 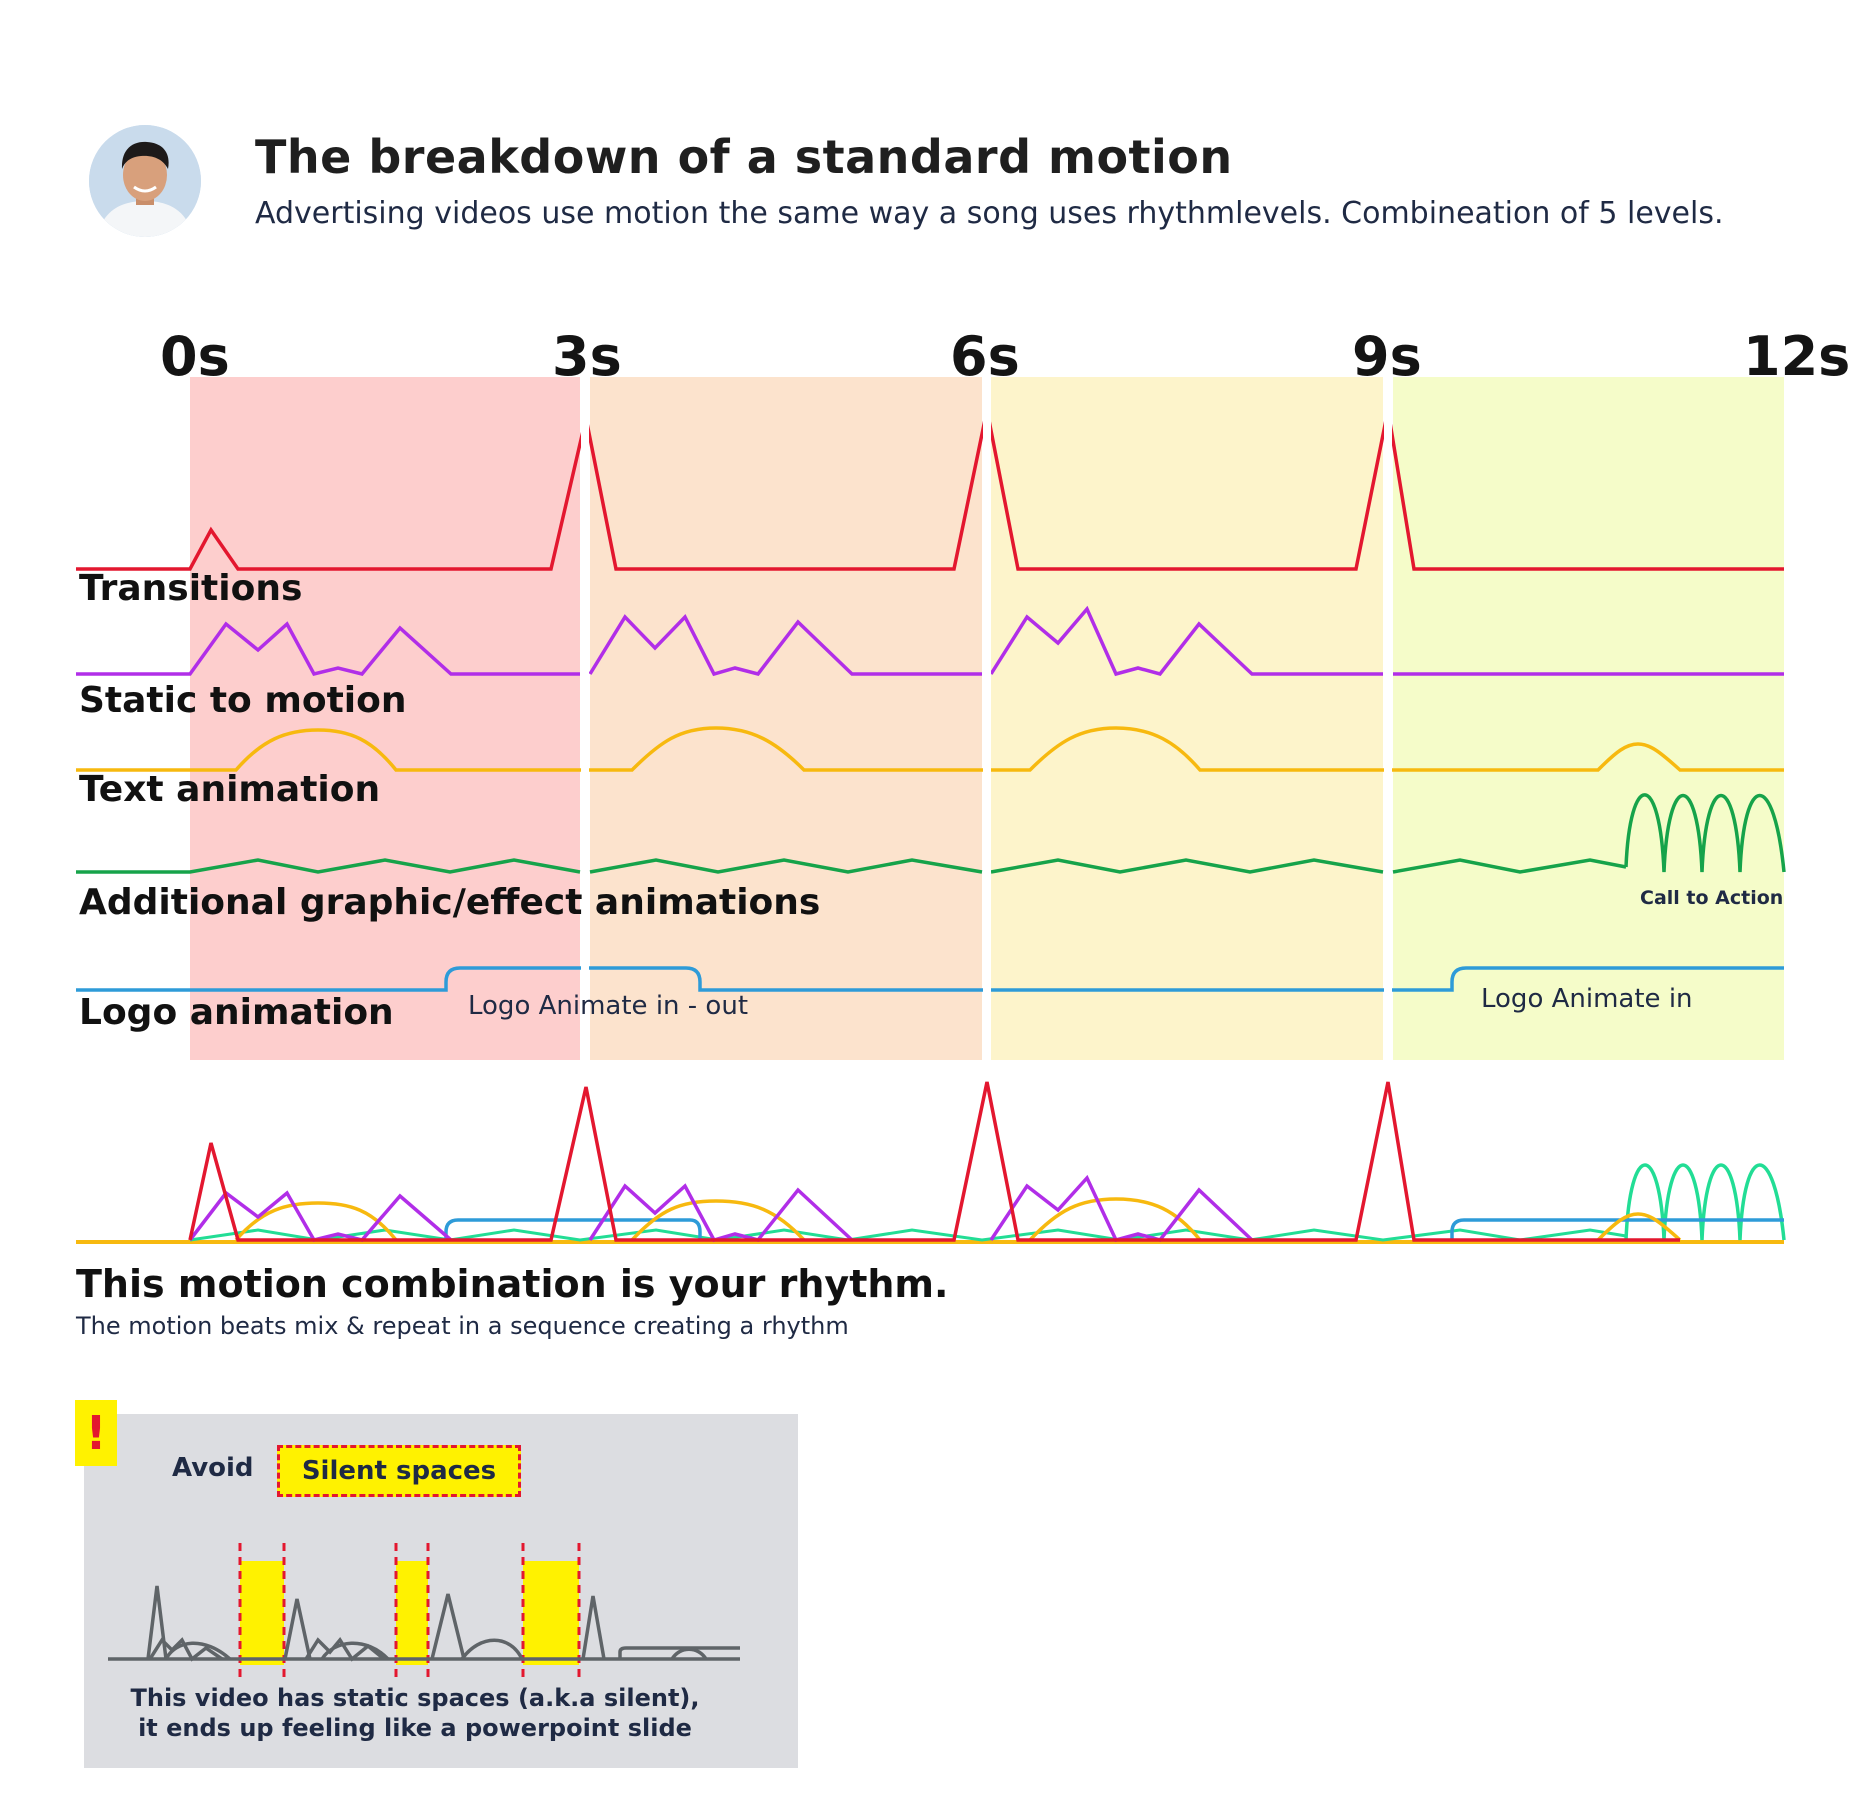 I want to click on page-title: The breakdown of a standard motion, so click(x=744, y=157).